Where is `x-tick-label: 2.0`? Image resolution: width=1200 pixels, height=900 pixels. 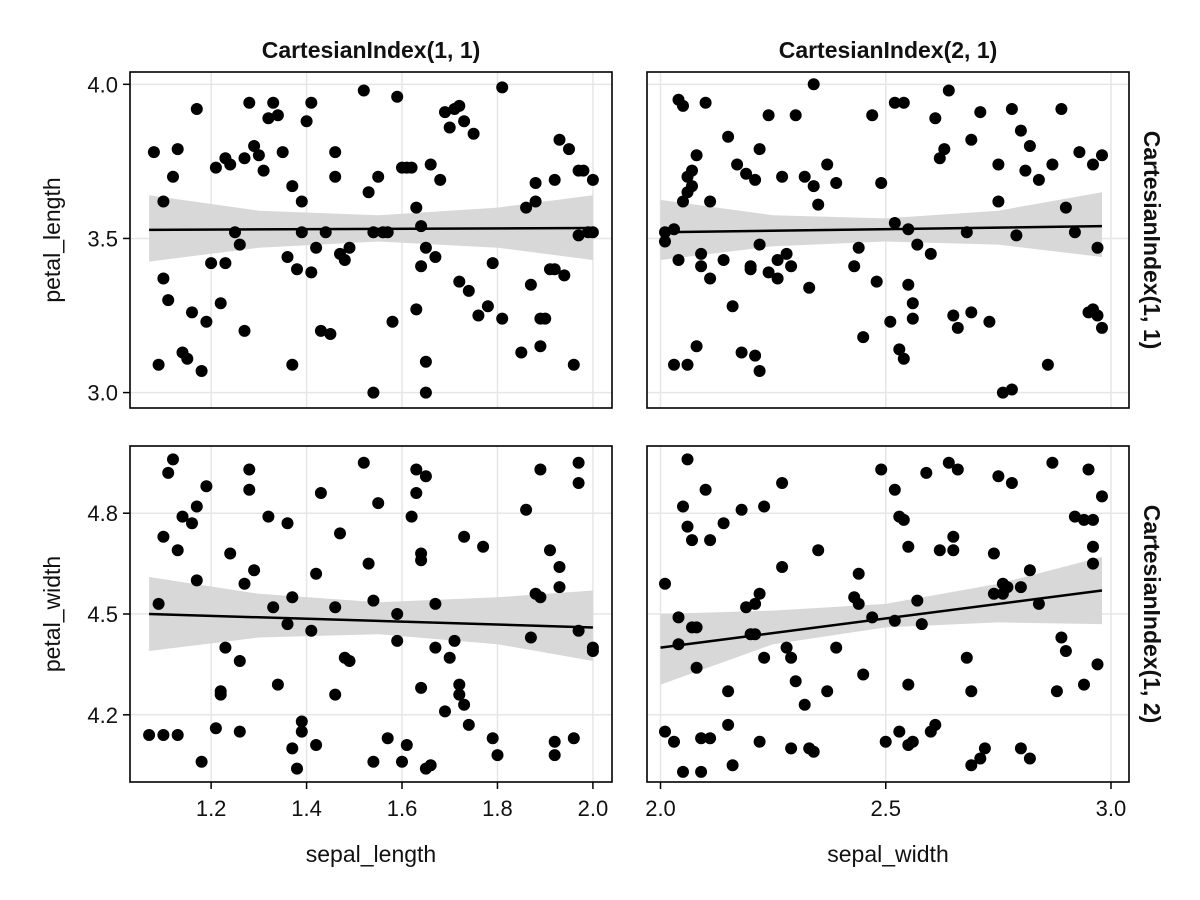
x-tick-label: 2.0 is located at coordinates (660, 808).